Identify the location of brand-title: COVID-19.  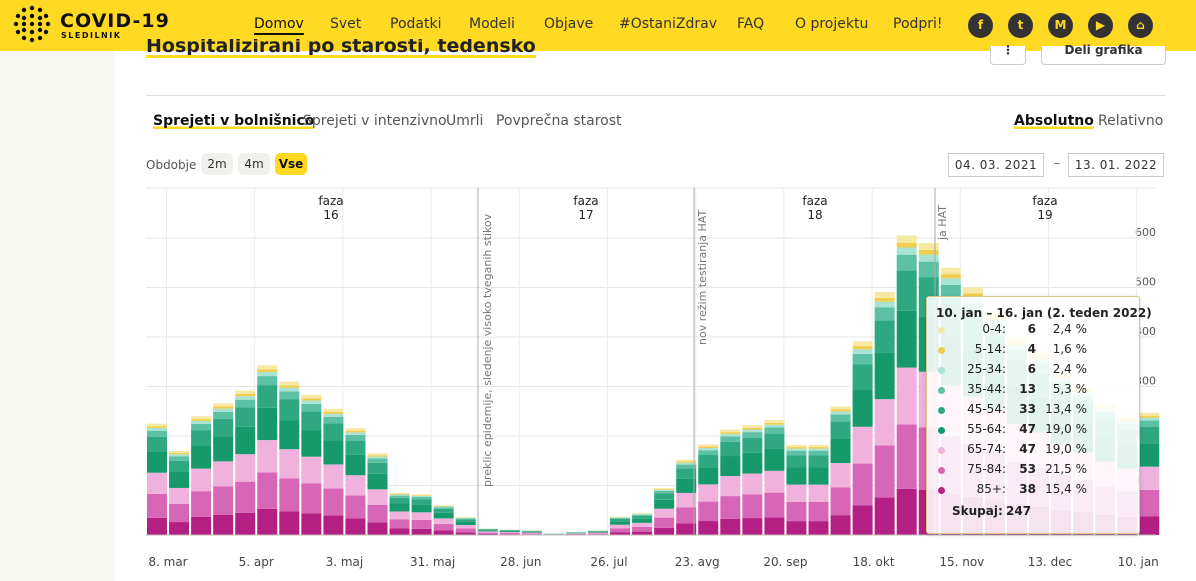
(115, 21).